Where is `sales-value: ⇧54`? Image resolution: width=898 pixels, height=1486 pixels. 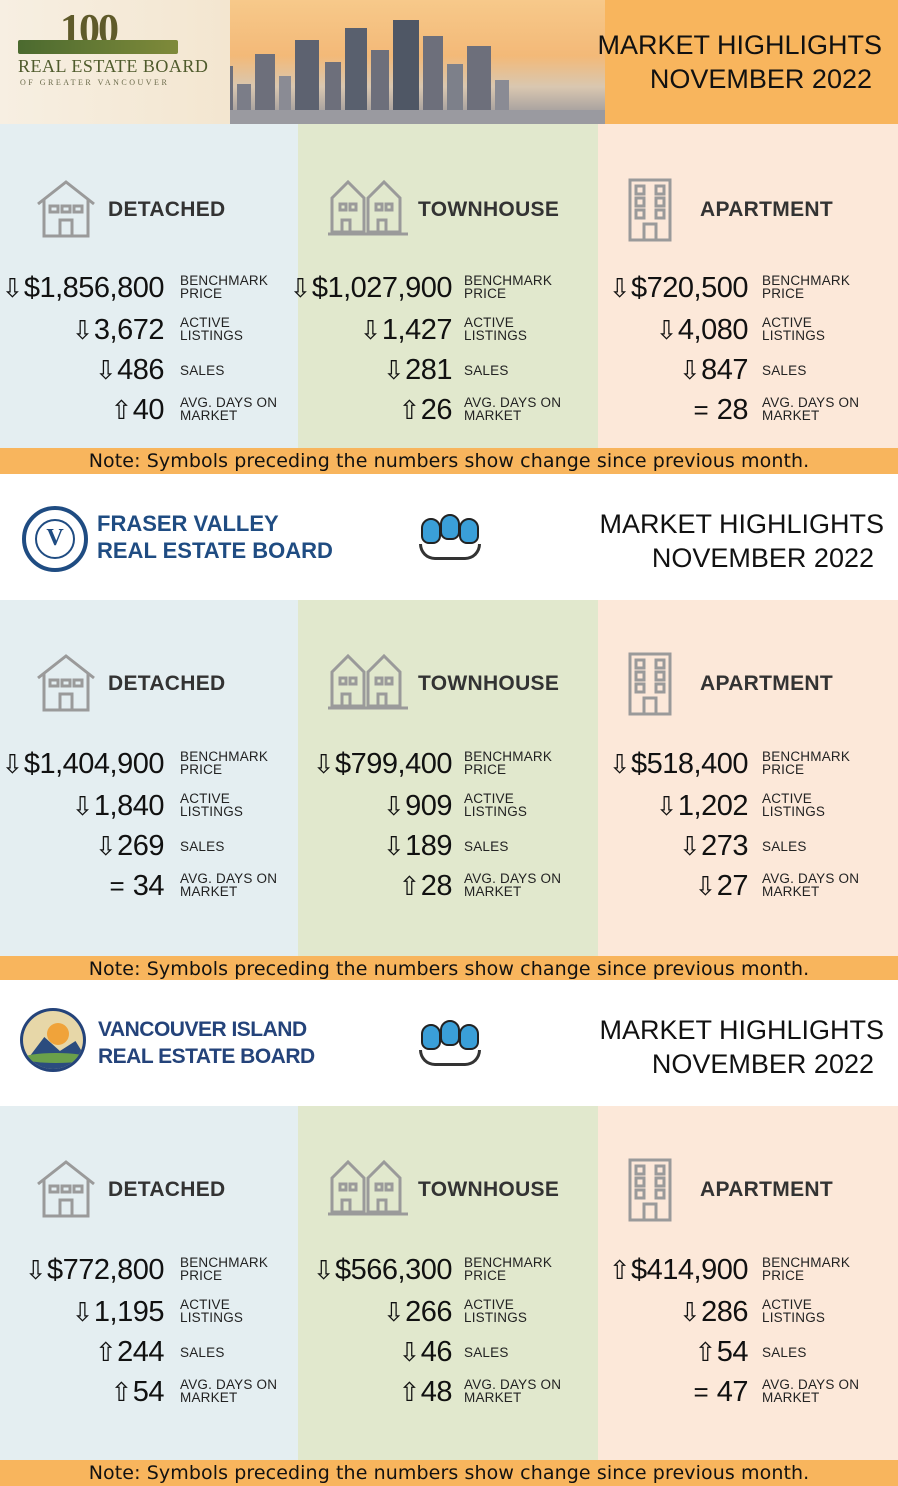 sales-value: ⇧54 is located at coordinates (721, 1352).